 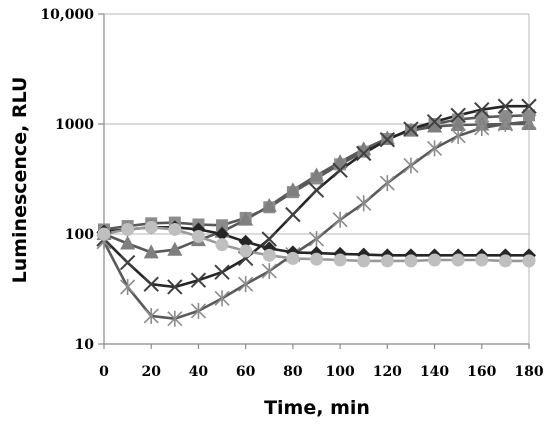 I want to click on y-tick-label: 10,000, so click(x=67, y=15).